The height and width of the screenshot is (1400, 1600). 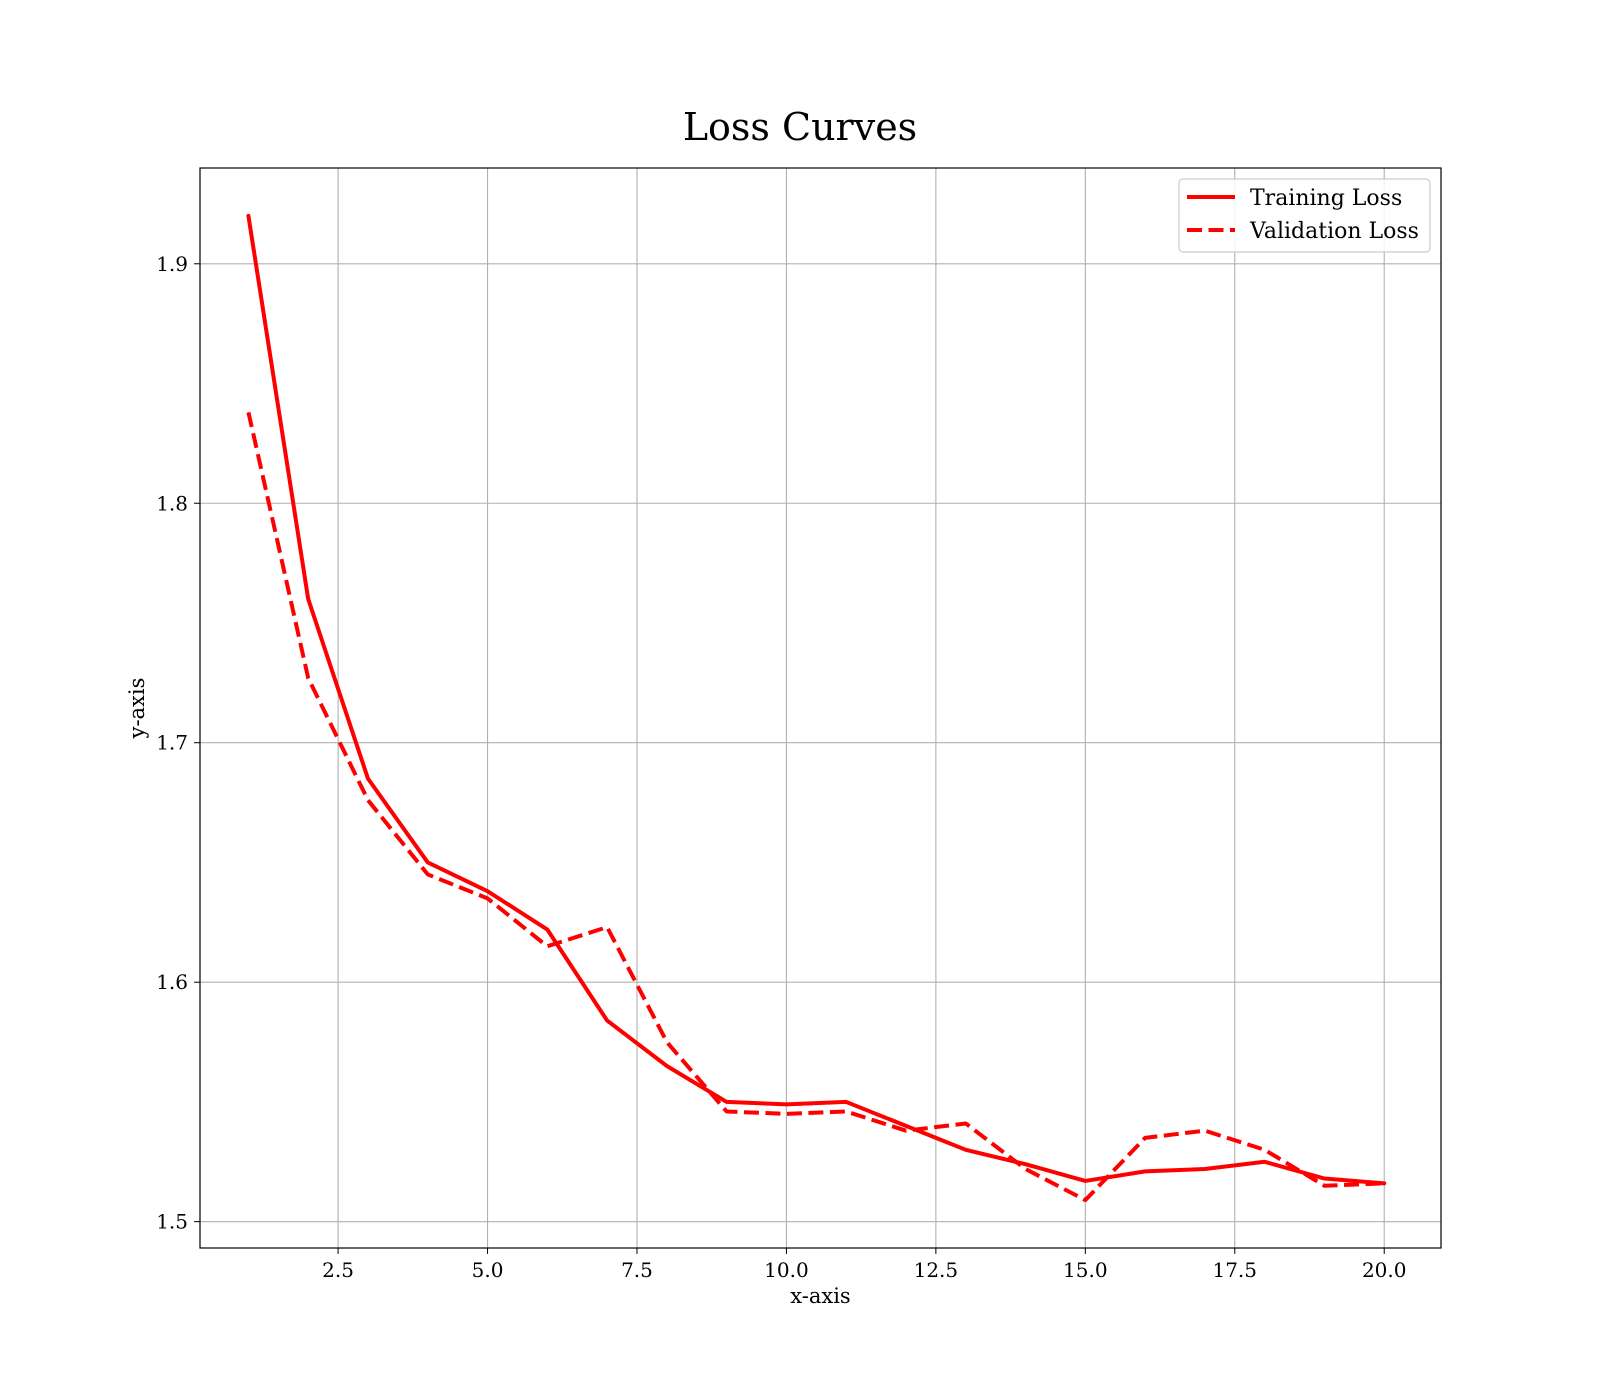 I want to click on y-tick-label: 1.5, so click(x=172, y=1222).